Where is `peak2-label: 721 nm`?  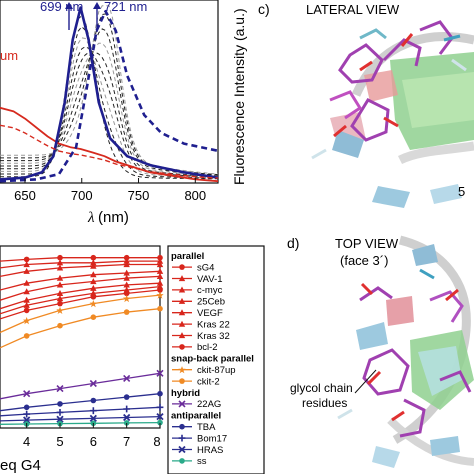 peak2-label: 721 nm is located at coordinates (125, 7).